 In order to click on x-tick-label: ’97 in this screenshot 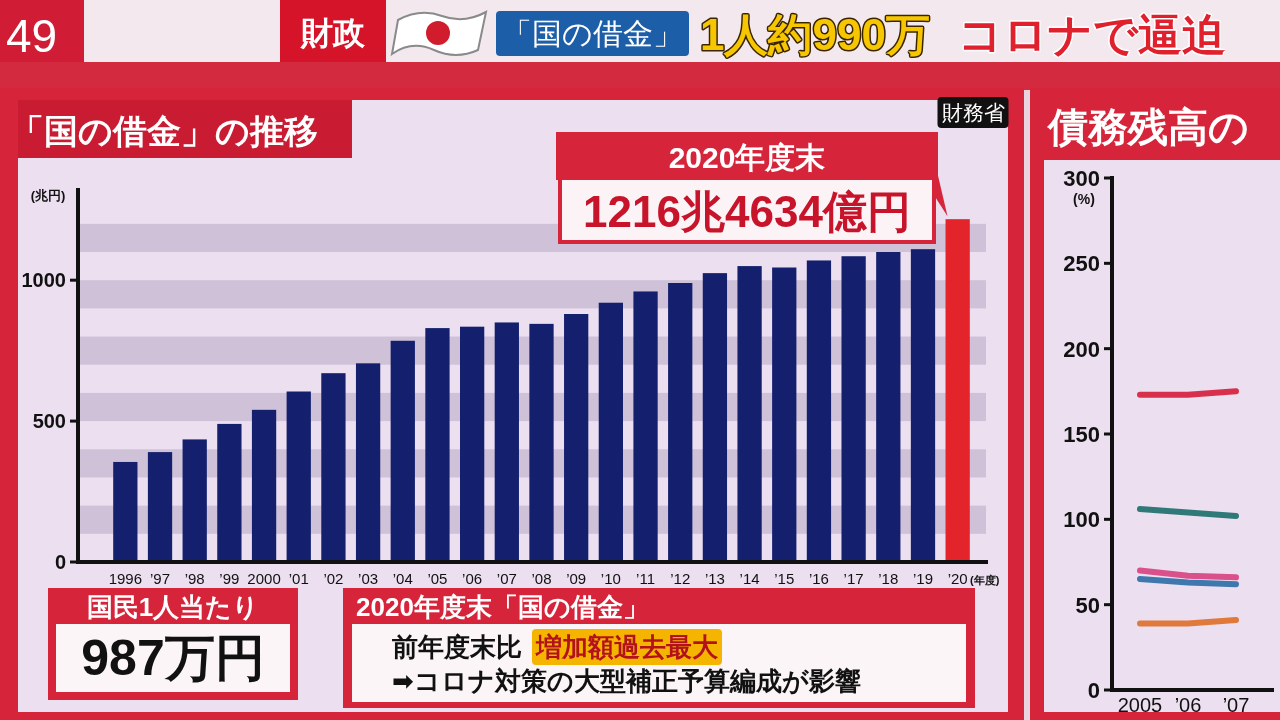, I will do `click(160, 578)`.